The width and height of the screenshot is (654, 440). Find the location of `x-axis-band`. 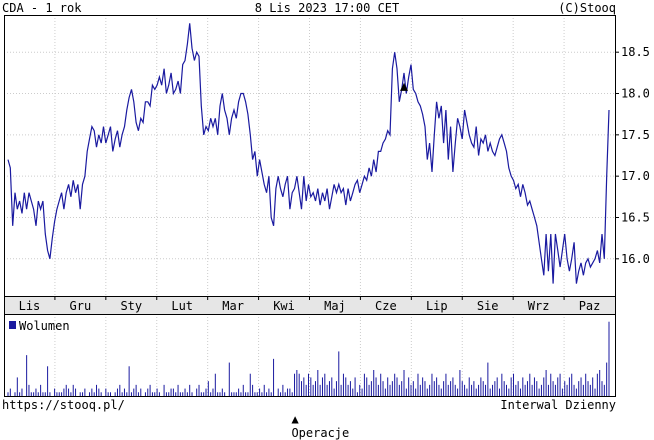

x-axis-band is located at coordinates (309, 305).